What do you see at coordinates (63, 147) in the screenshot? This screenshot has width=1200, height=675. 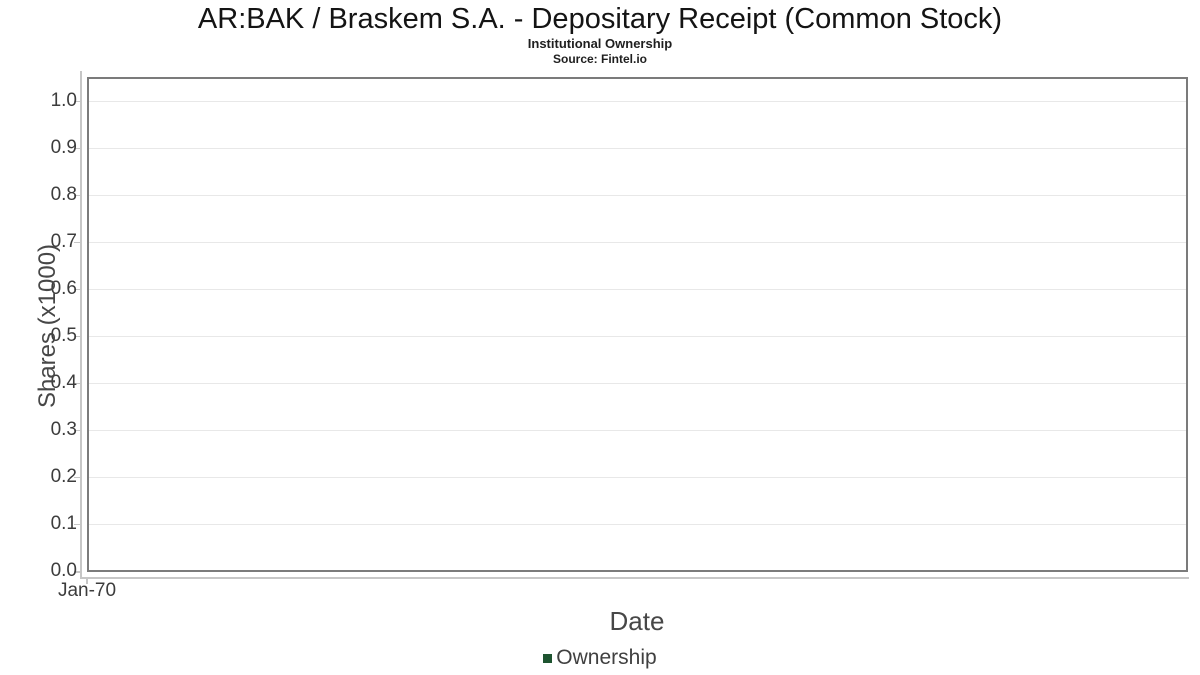 I see `y-tick-label: 0.9` at bounding box center [63, 147].